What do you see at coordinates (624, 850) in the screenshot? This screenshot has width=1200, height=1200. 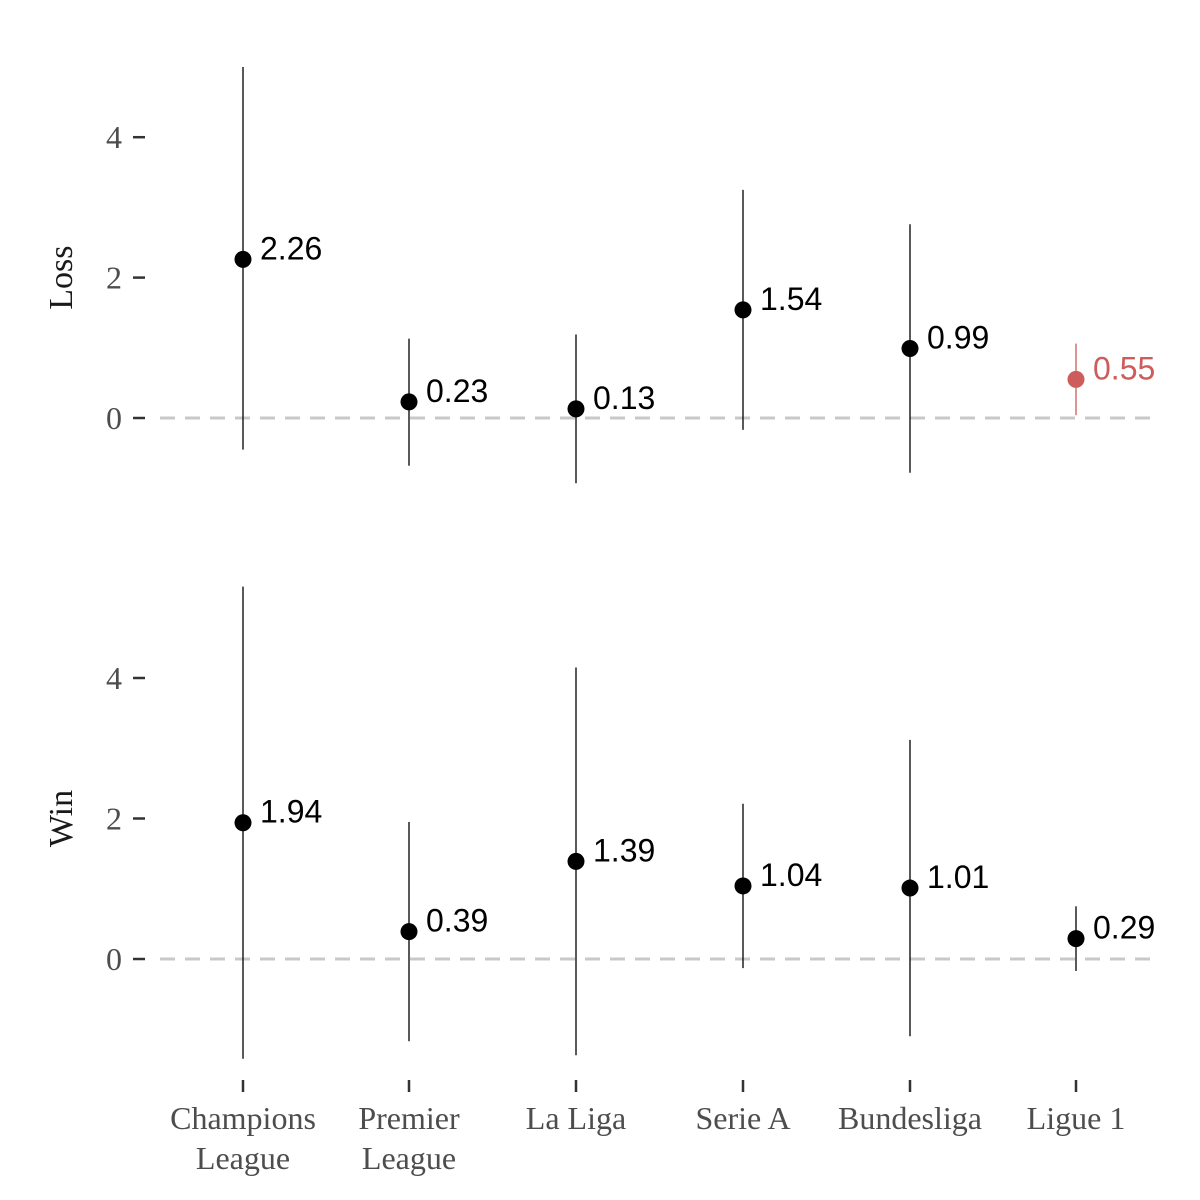 I see `data-label: 1.39` at bounding box center [624, 850].